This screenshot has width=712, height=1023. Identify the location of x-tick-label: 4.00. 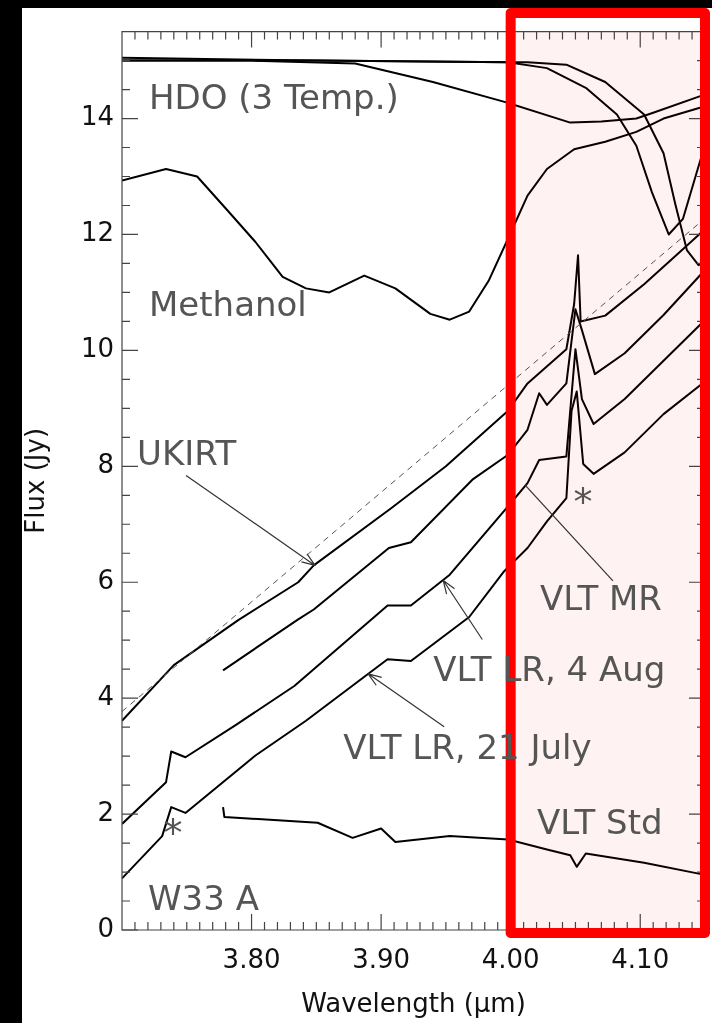
(510, 959).